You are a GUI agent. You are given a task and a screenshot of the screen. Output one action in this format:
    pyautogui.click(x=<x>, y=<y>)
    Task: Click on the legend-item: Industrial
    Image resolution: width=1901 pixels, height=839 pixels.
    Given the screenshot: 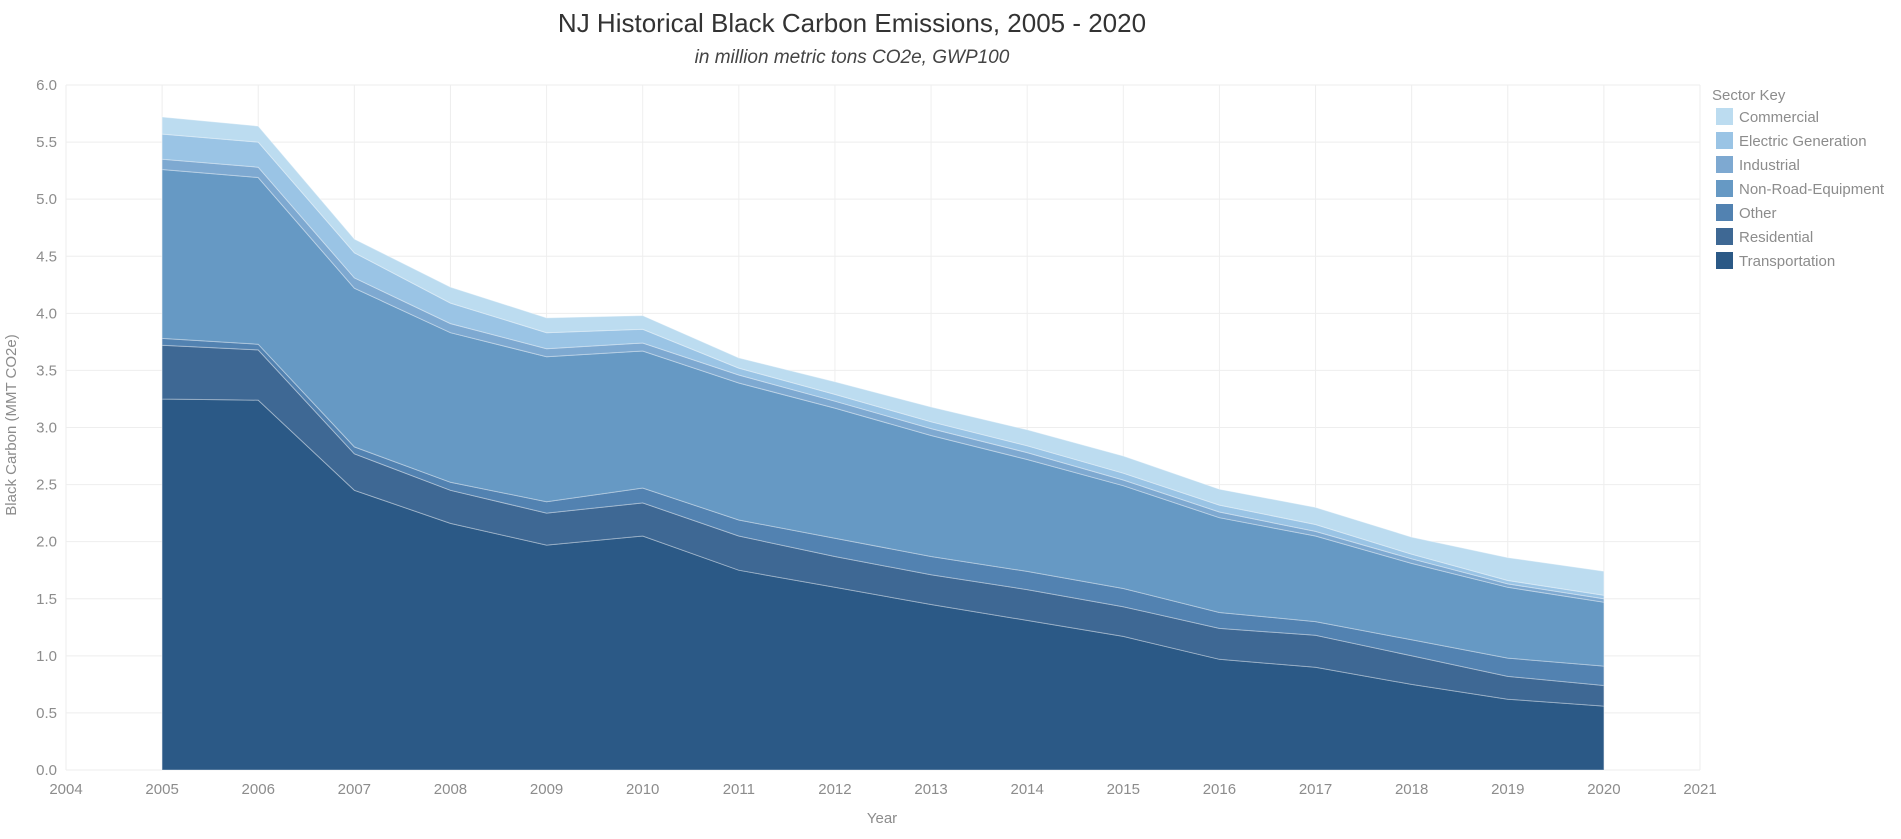 What is the action you would take?
    pyautogui.click(x=1758, y=165)
    